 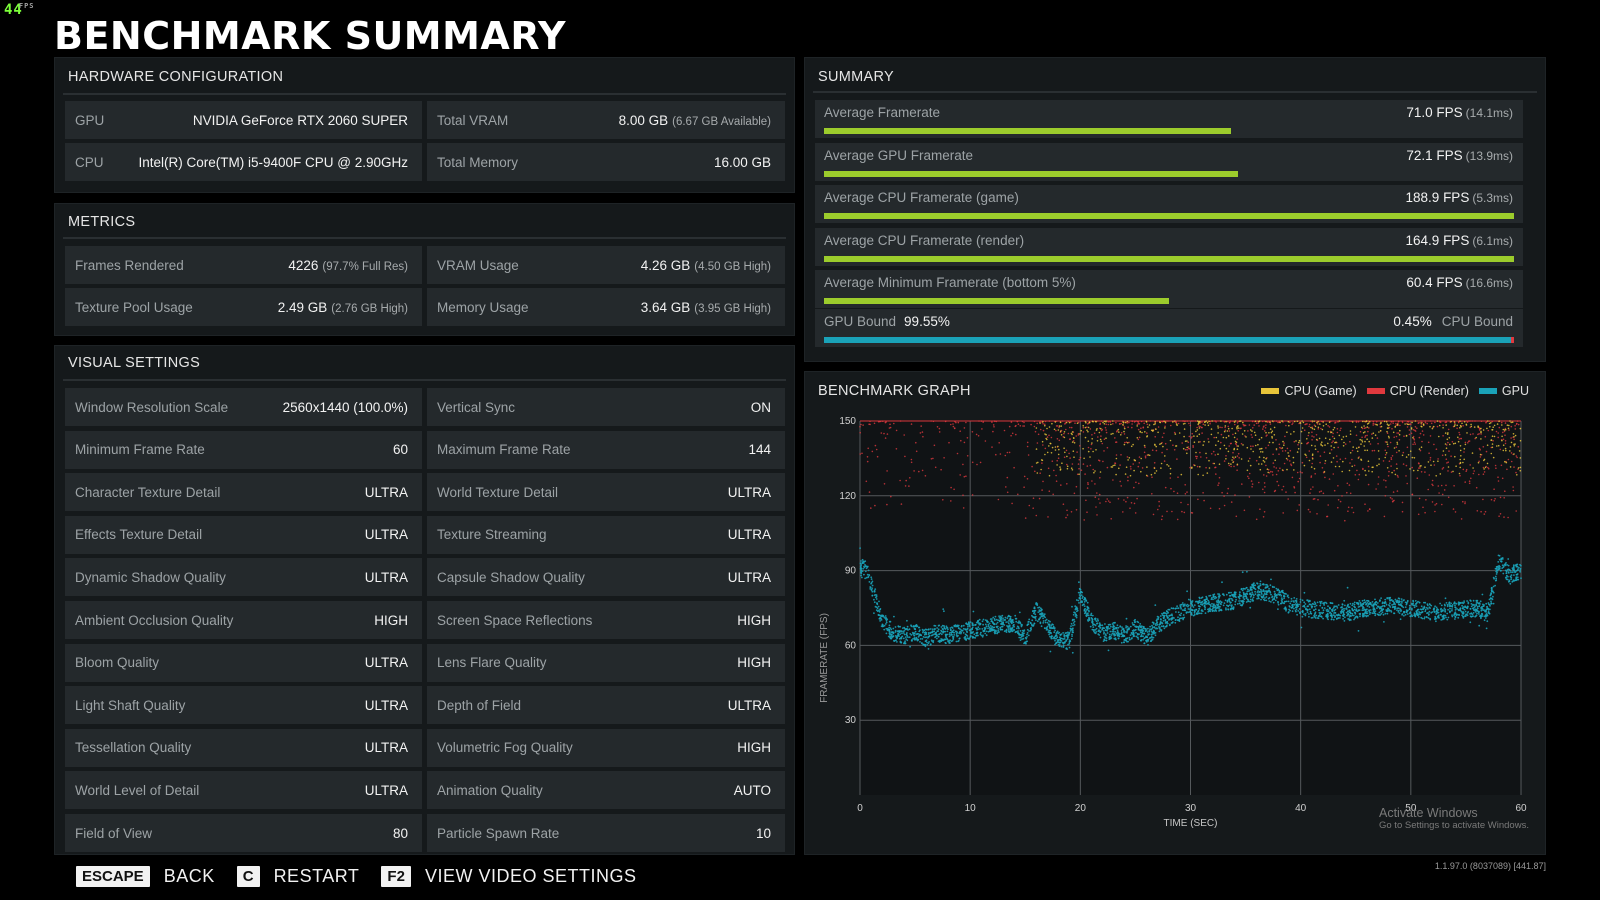 I want to click on x-axis-label: TIME (SEC), so click(x=1191, y=823).